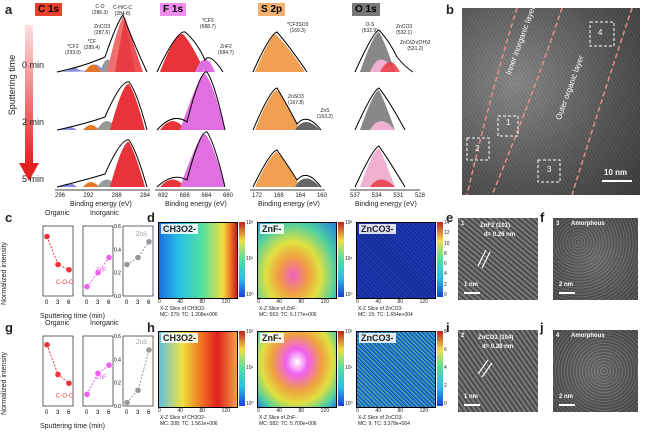 The height and width of the screenshot is (433, 645). Describe the element at coordinates (377, 229) in the screenshot. I see `tof-d-map-label-2: ZnCO3-` at that location.